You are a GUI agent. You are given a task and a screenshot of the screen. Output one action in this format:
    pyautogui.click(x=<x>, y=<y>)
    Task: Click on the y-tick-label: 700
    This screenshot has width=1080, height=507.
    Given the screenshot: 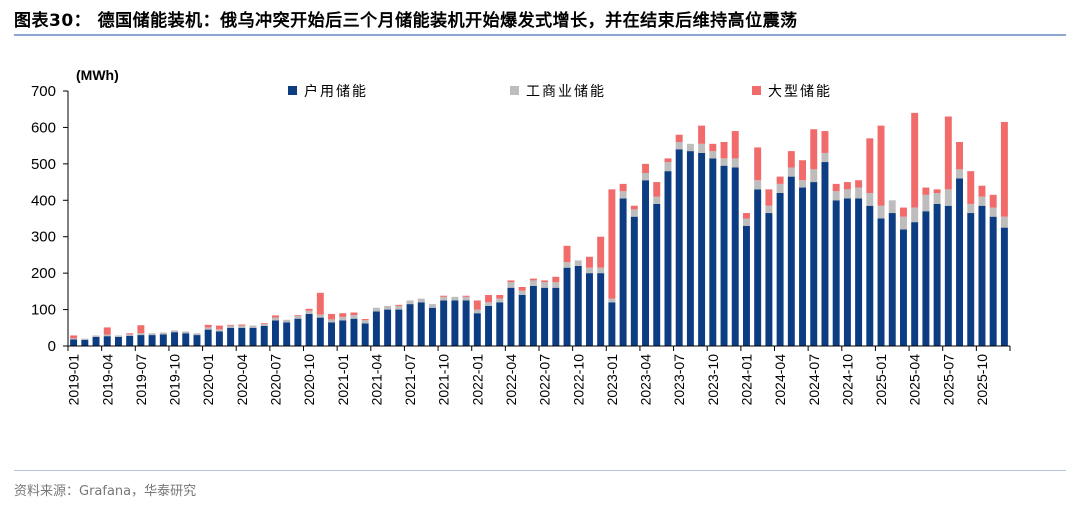 What is the action you would take?
    pyautogui.click(x=43, y=91)
    